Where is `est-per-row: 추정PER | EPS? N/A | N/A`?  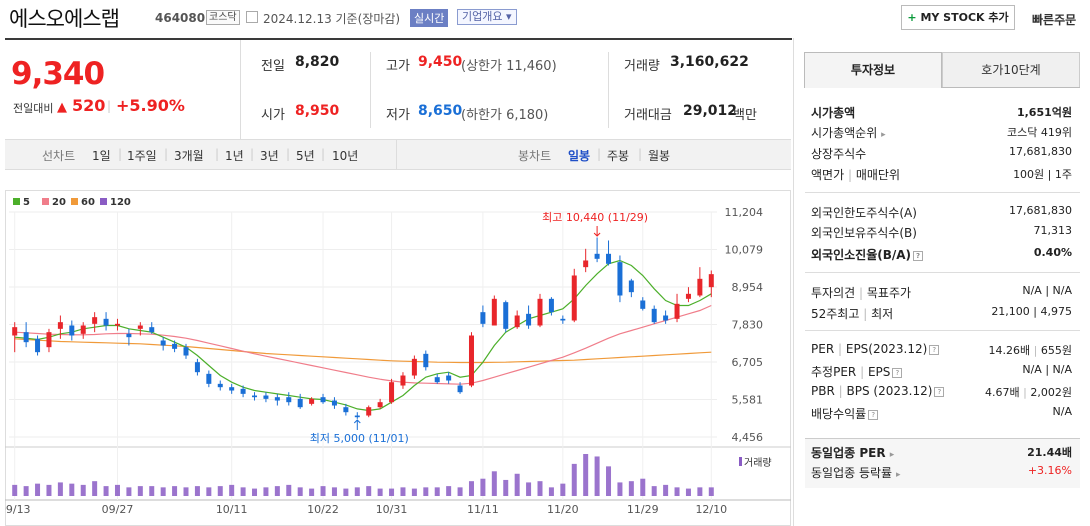
est-per-row: 추정PER | EPS? N/A | N/A is located at coordinates (941, 371).